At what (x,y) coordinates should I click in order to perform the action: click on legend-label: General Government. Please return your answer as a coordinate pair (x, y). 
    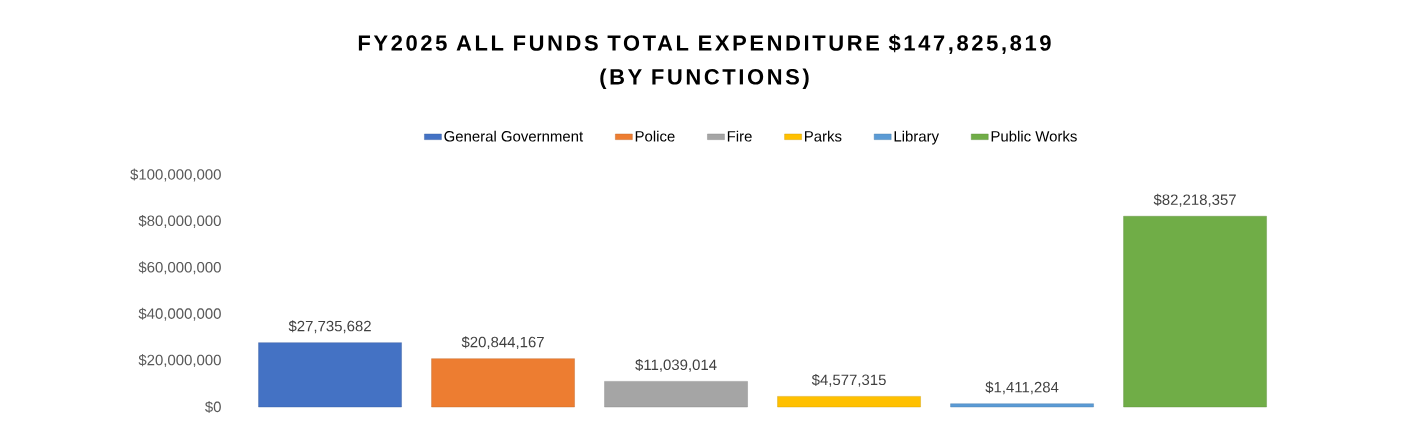
    Looking at the image, I should click on (514, 136).